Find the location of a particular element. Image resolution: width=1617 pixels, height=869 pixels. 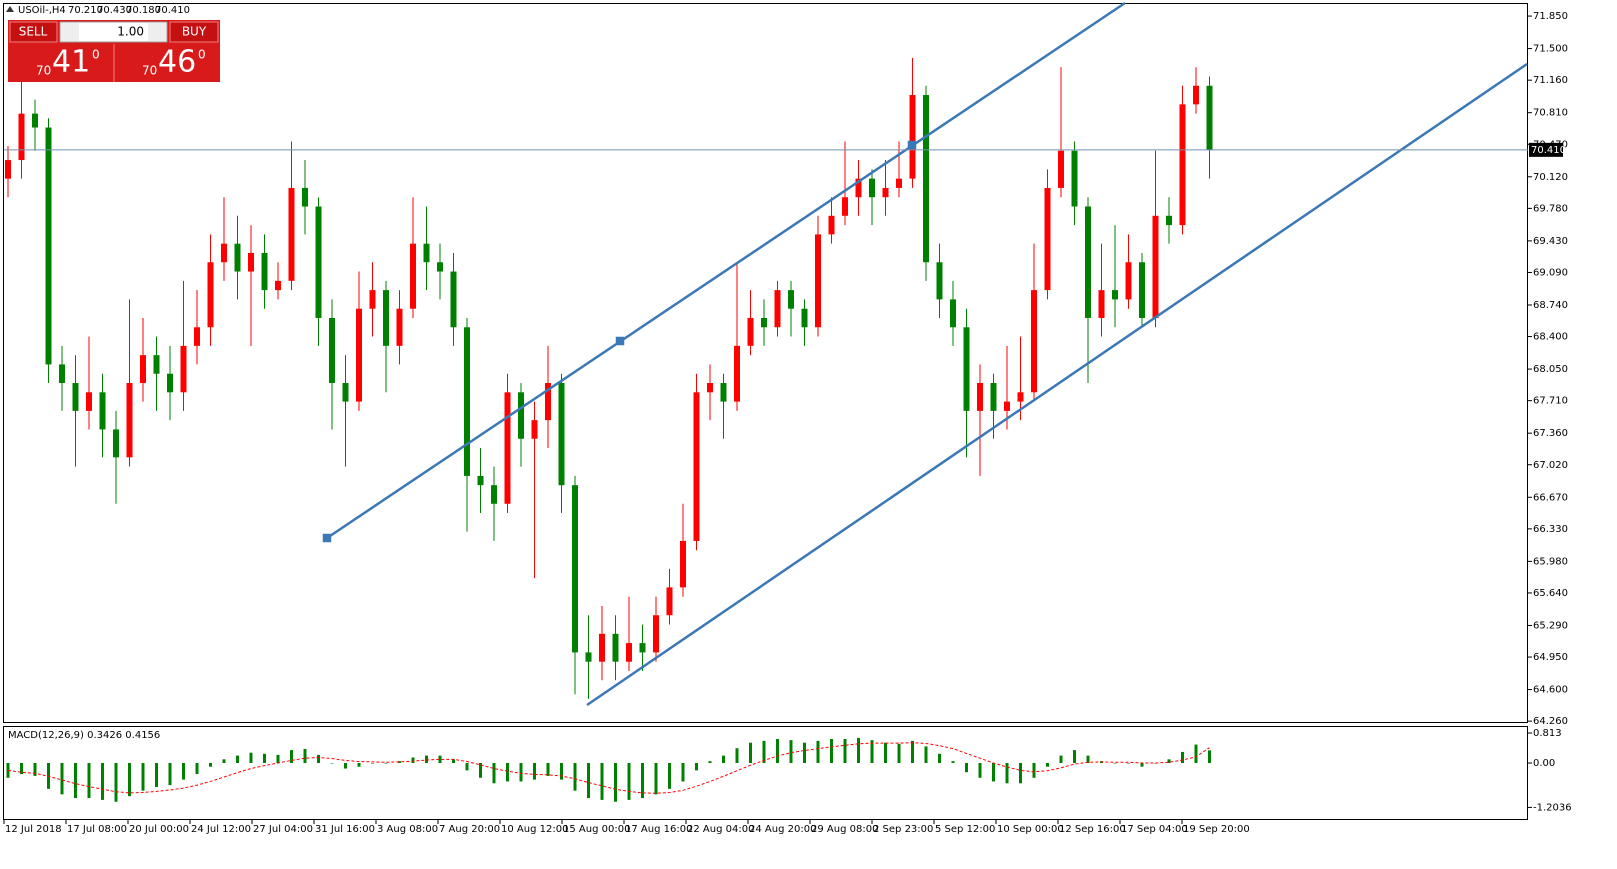

x-tick-label: 15 Aug 00:00 is located at coordinates (596, 829).